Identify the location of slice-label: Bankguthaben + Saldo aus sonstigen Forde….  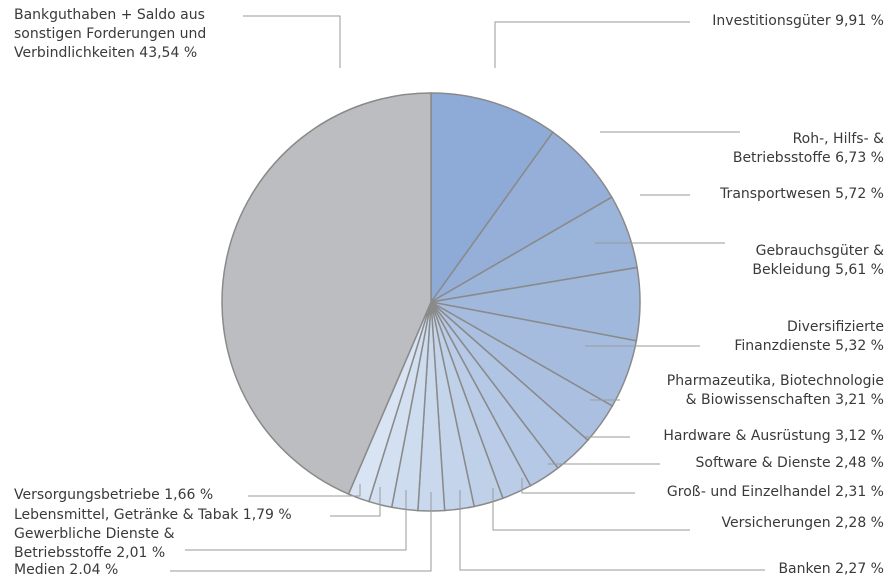
(110, 34).